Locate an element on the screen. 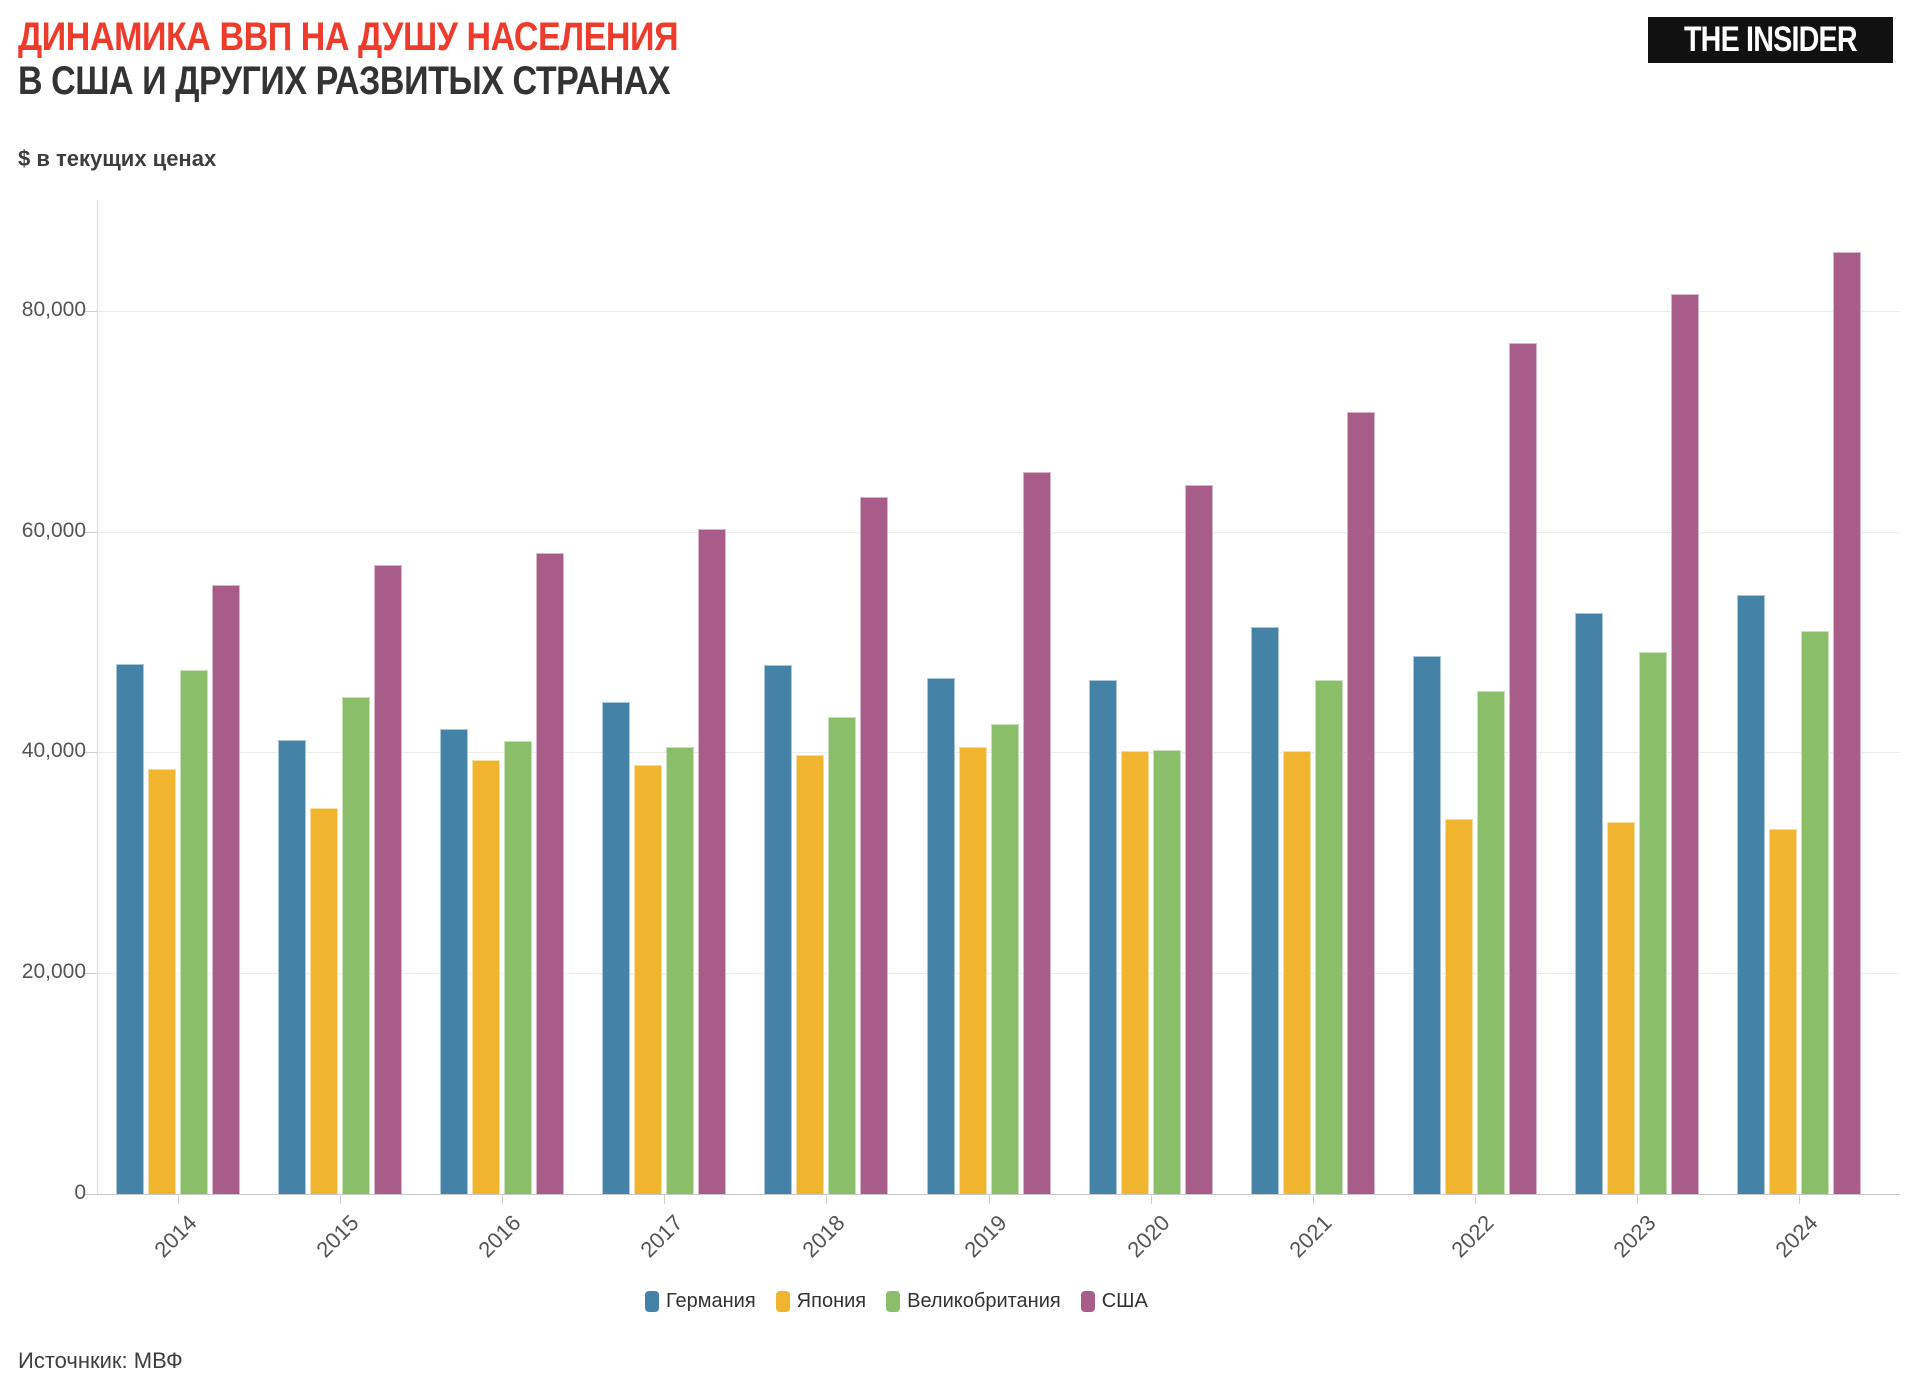 The width and height of the screenshot is (1920, 1387). x-tick-mark-2016 is located at coordinates (502, 1199).